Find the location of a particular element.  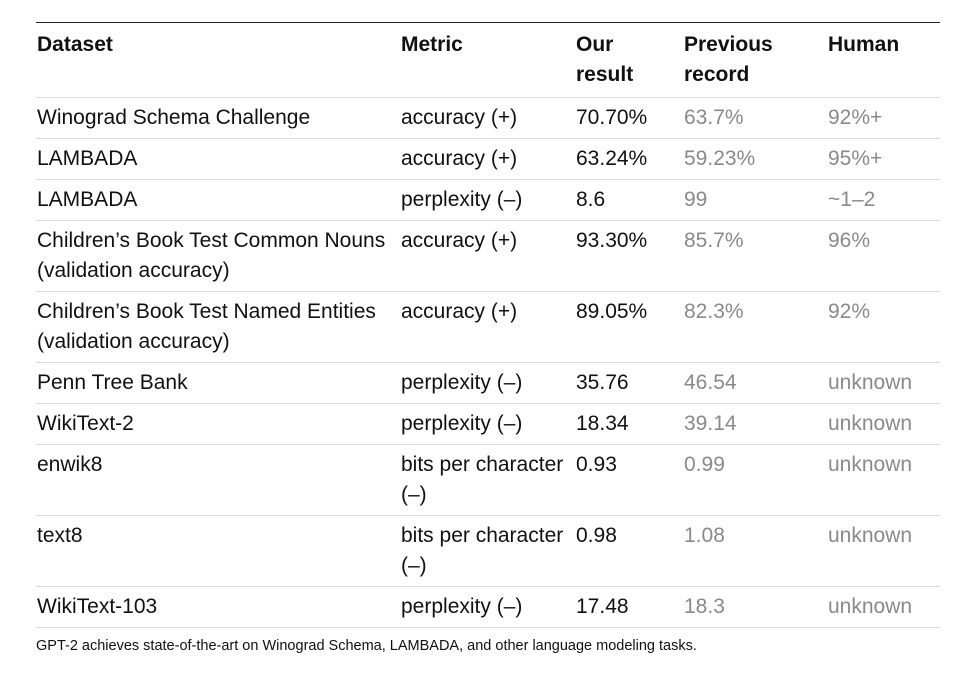

cell-previous-record: 18.3 is located at coordinates (755, 607).